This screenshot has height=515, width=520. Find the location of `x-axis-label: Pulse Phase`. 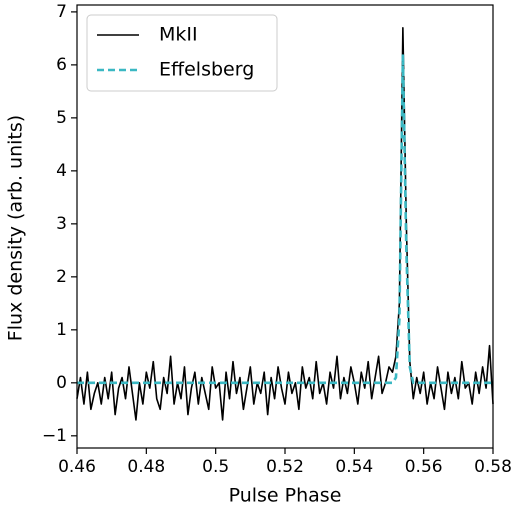

x-axis-label: Pulse Phase is located at coordinates (285, 496).